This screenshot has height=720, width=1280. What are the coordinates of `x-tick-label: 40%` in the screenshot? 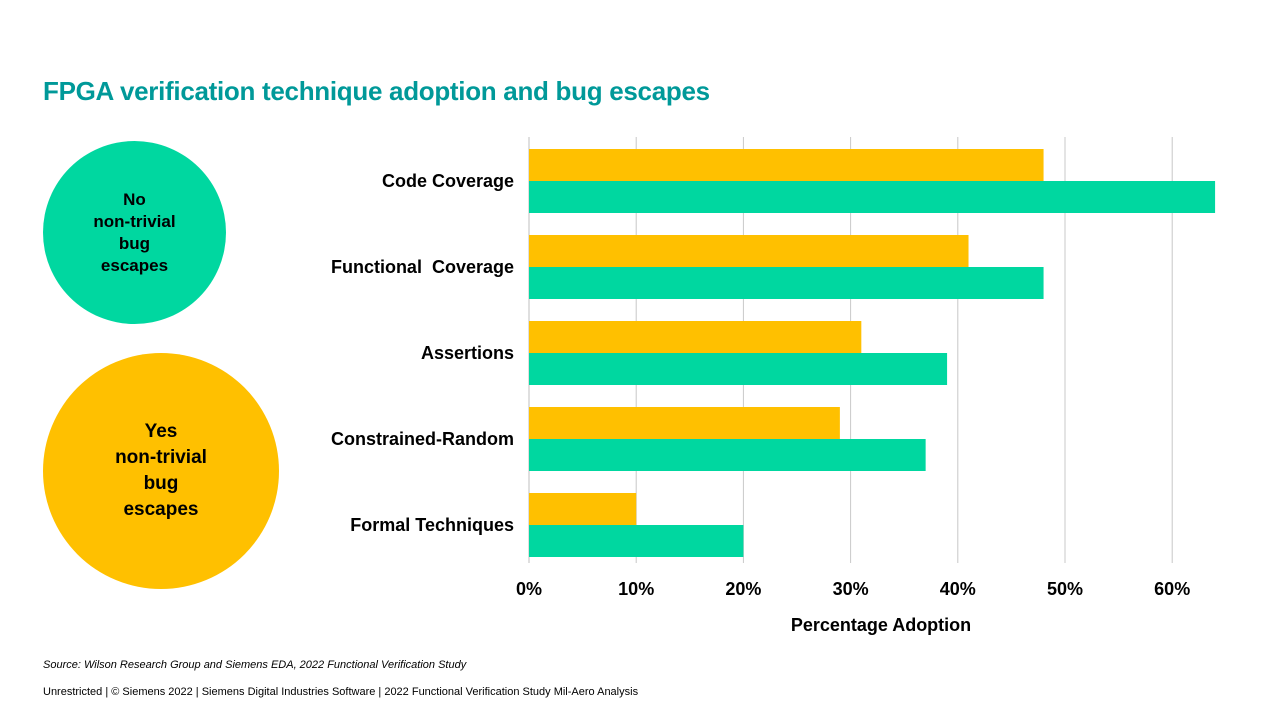 It's located at (958, 589).